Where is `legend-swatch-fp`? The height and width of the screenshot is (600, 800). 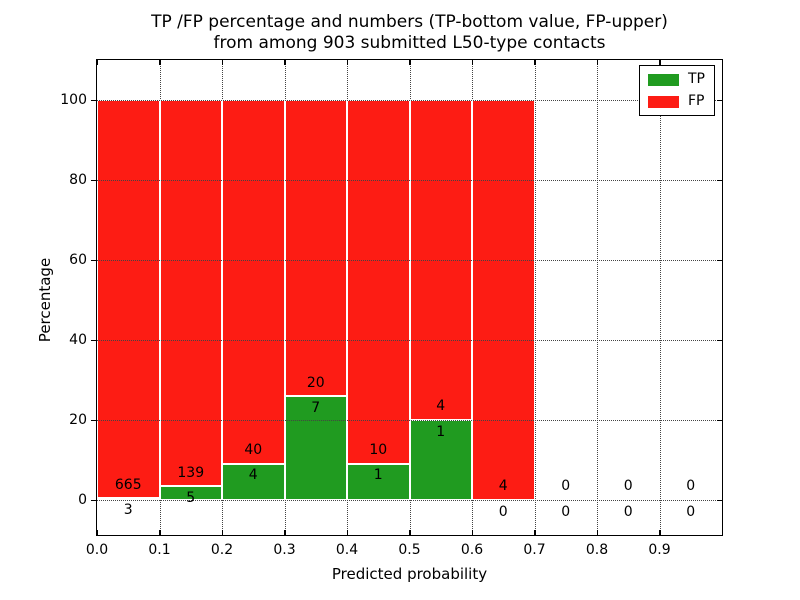 legend-swatch-fp is located at coordinates (663, 101).